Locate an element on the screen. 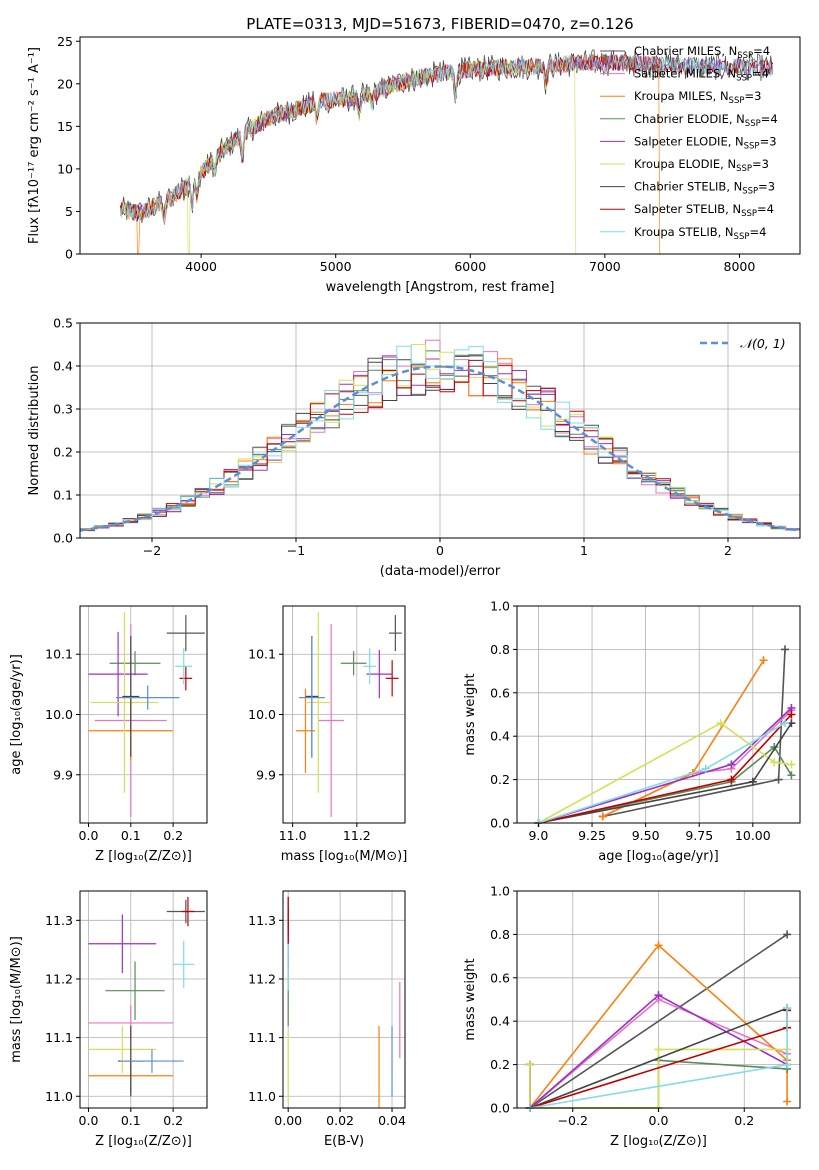 The width and height of the screenshot is (819, 1170). series-line is located at coordinates (665, 765).